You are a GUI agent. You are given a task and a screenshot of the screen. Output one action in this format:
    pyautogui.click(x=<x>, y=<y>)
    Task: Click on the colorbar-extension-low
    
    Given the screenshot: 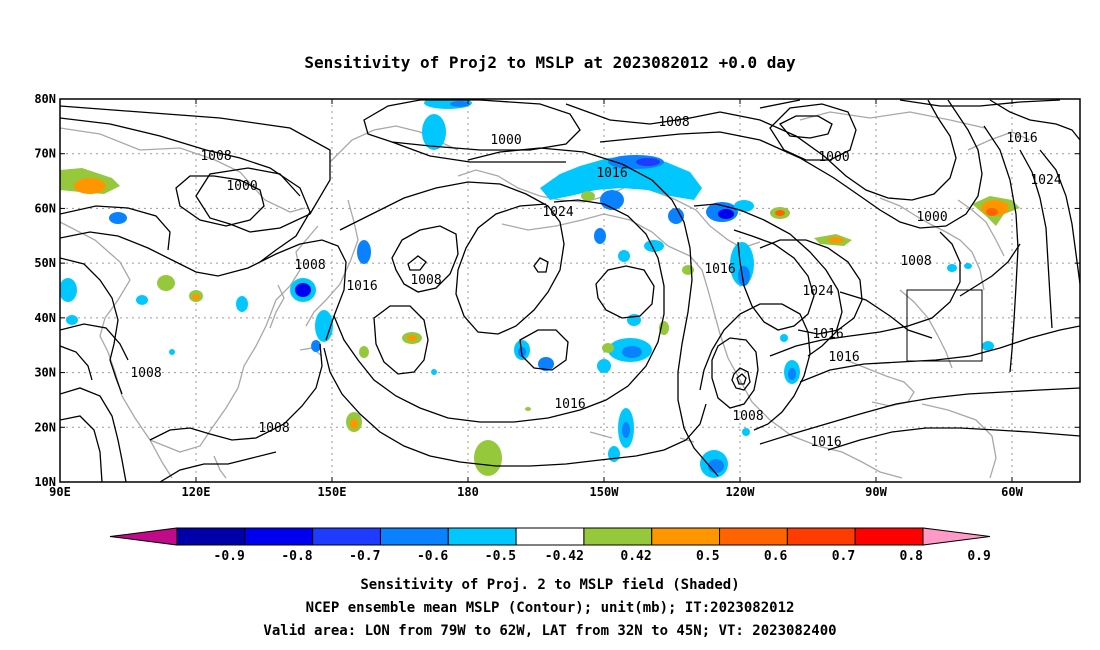 What is the action you would take?
    pyautogui.click(x=143, y=536)
    